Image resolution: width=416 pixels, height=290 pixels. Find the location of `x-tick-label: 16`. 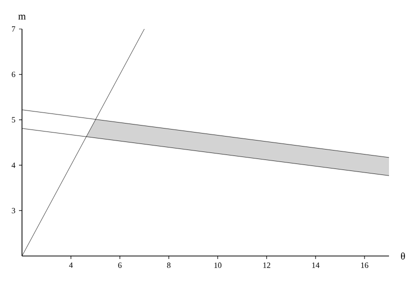

x-tick-label: 16 is located at coordinates (364, 265).